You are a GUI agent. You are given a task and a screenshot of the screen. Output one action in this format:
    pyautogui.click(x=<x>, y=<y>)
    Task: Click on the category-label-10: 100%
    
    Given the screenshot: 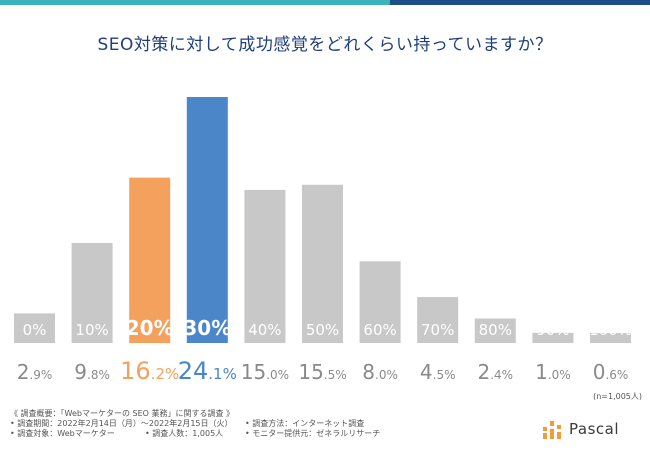 What is the action you would take?
    pyautogui.click(x=610, y=330)
    